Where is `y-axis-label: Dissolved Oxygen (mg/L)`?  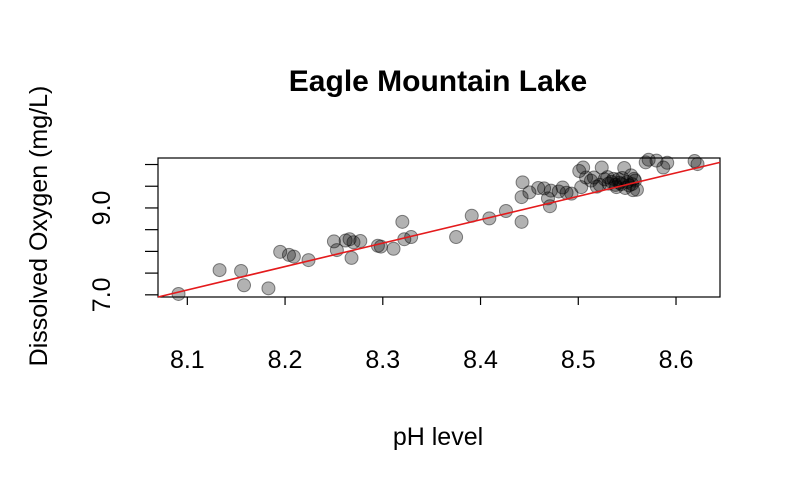 y-axis-label: Dissolved Oxygen (mg/L) is located at coordinates (39, 226).